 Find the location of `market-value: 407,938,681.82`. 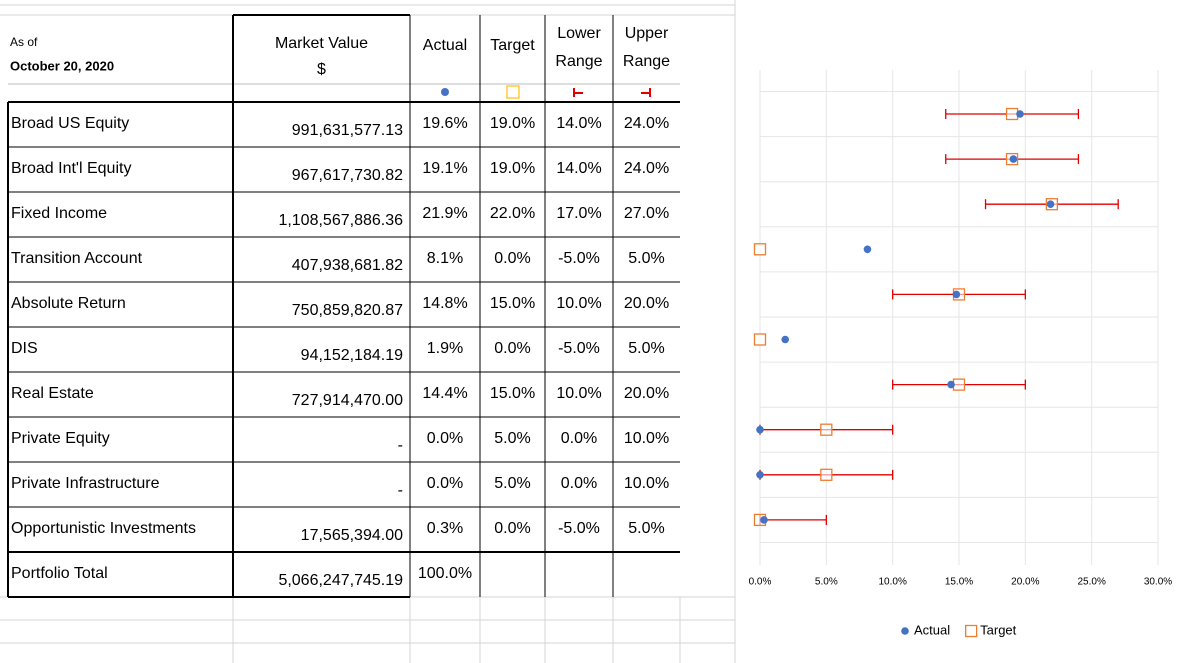

market-value: 407,938,681.82 is located at coordinates (347, 265).